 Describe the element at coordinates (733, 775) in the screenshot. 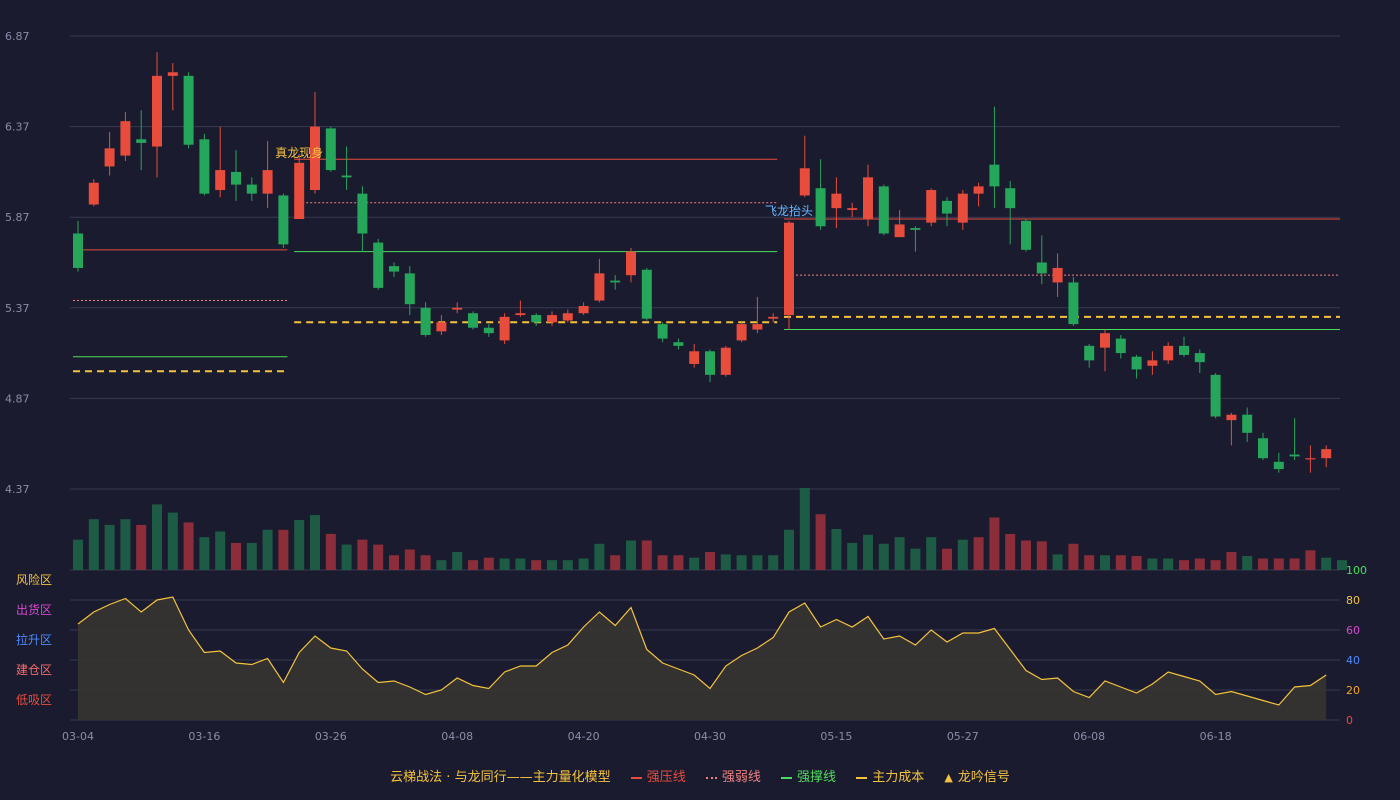

I see `legend-weak-pressure: 强弱线` at that location.